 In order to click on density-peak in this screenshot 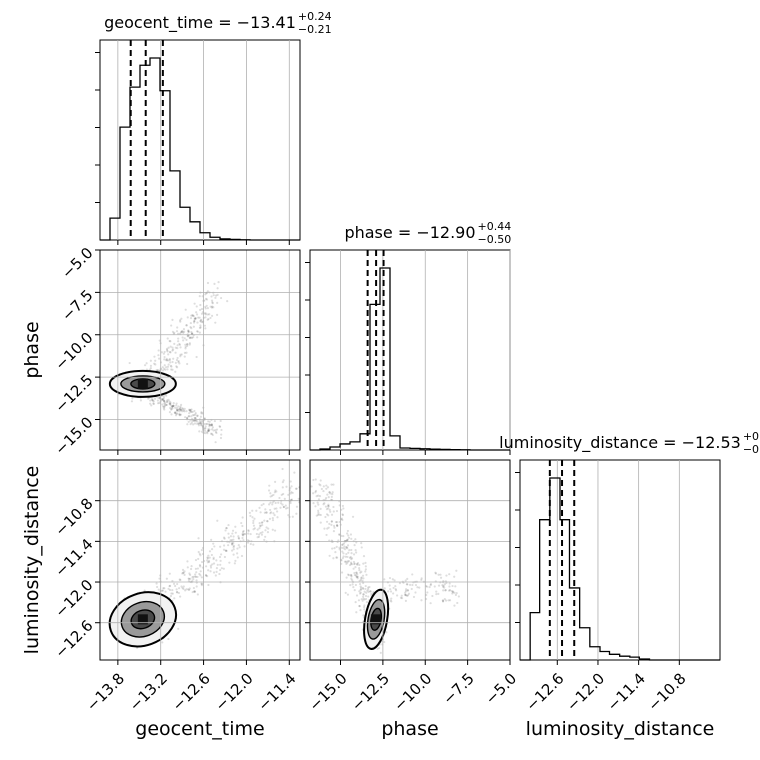, I will do `click(142, 383)`.